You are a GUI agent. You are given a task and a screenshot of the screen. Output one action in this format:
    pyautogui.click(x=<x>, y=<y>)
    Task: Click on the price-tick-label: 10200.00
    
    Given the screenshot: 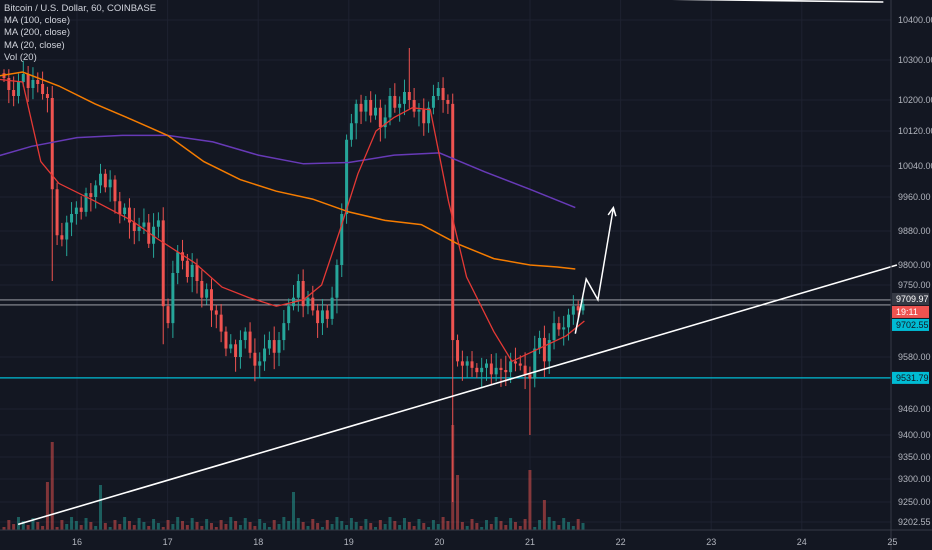 What is the action you would take?
    pyautogui.click(x=915, y=100)
    